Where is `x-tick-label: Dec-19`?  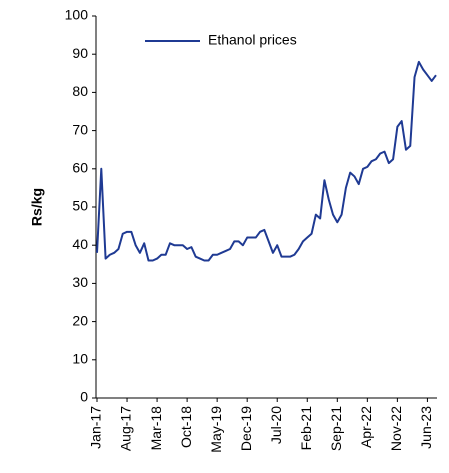 x-tick-label: Dec-19 is located at coordinates (246, 428).